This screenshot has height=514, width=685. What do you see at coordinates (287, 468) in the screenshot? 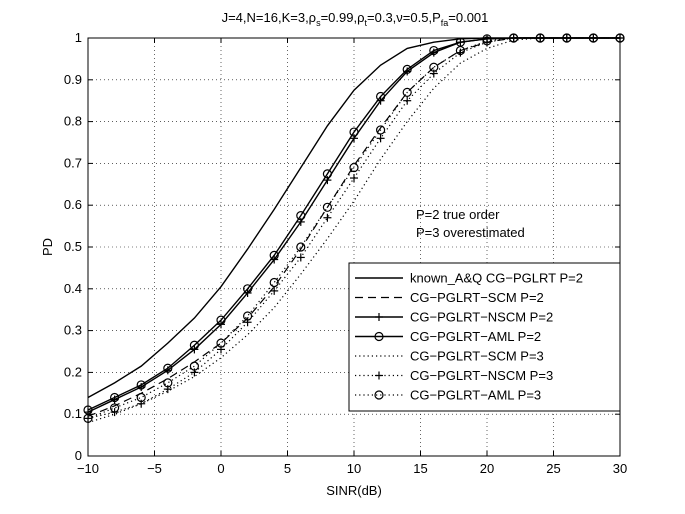
I see `x-tick-label: 5` at bounding box center [287, 468].